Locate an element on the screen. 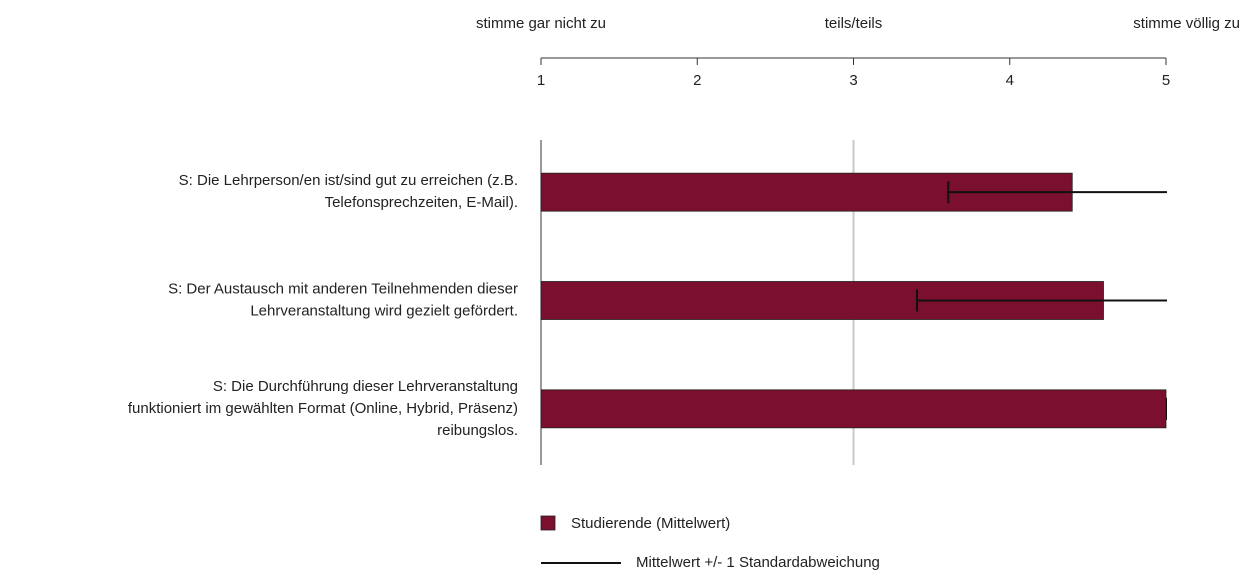 This screenshot has width=1246, height=577. x-tick-label: 2 is located at coordinates (697, 80).